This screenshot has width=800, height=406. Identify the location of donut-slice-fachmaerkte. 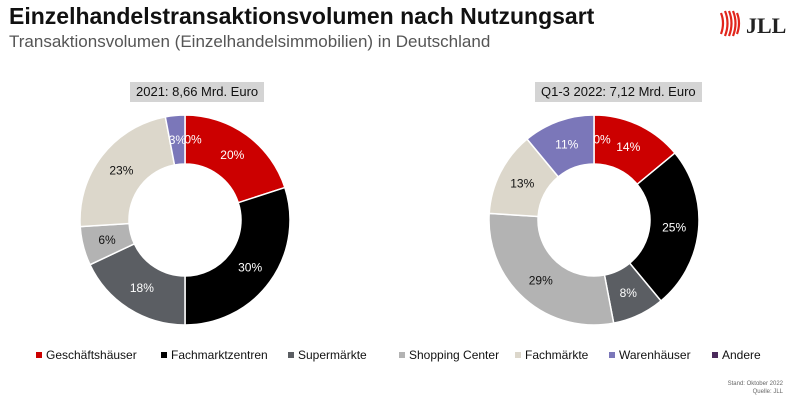
(127, 171).